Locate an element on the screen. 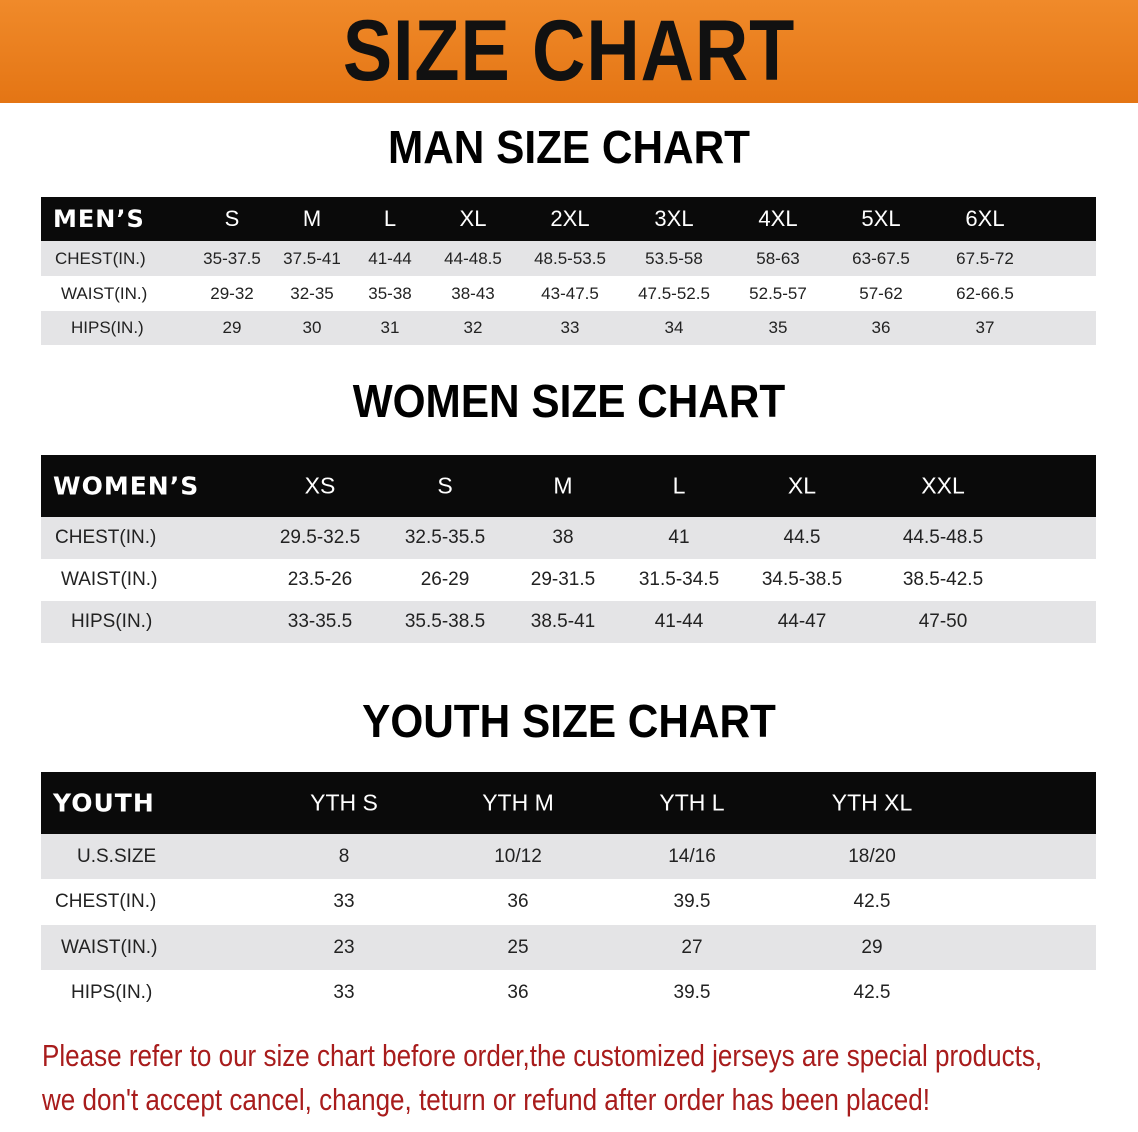 The width and height of the screenshot is (1138, 1132). table-cell: 38.5-42.5 is located at coordinates (943, 579).